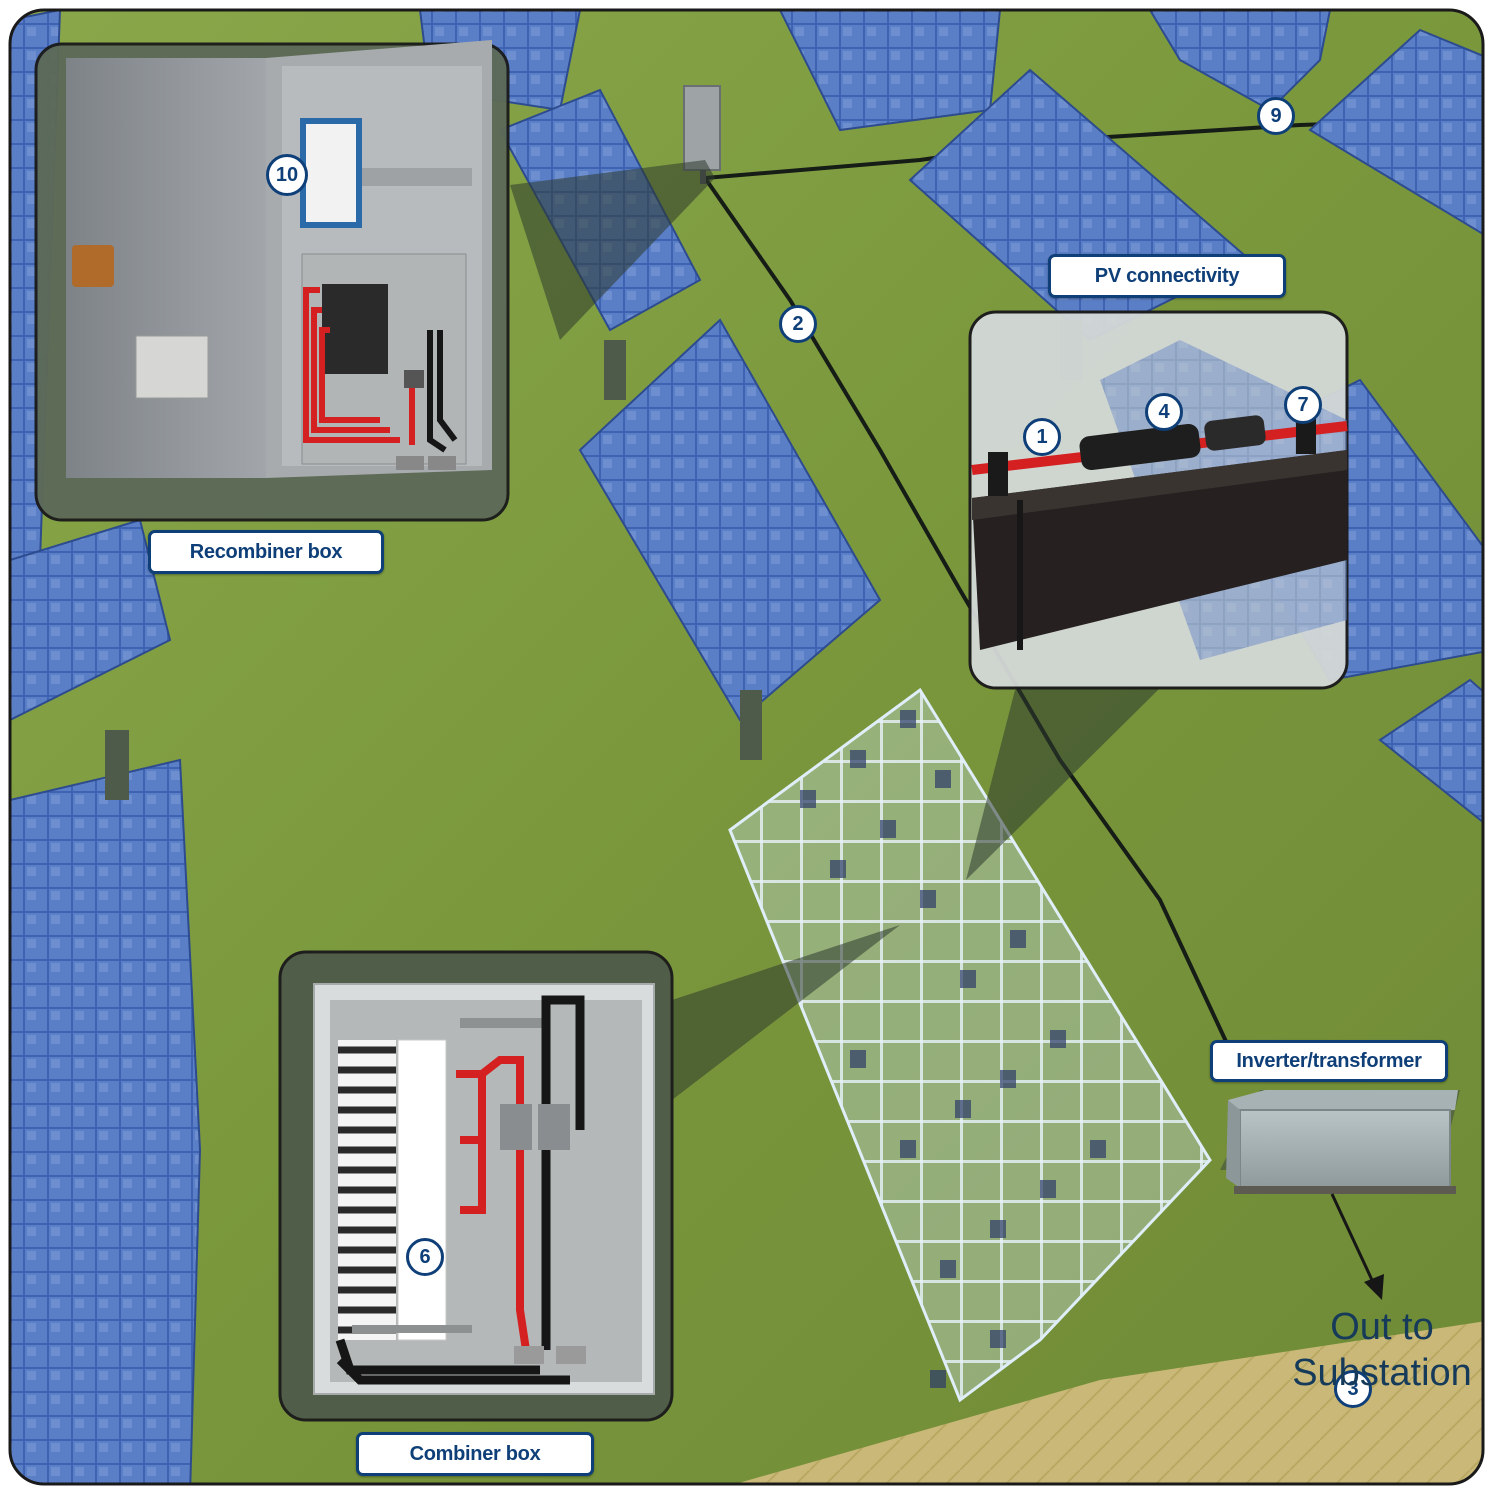 This screenshot has width=1493, height=1494. I want to click on recombiner-callout-pointer, so click(612, 250).